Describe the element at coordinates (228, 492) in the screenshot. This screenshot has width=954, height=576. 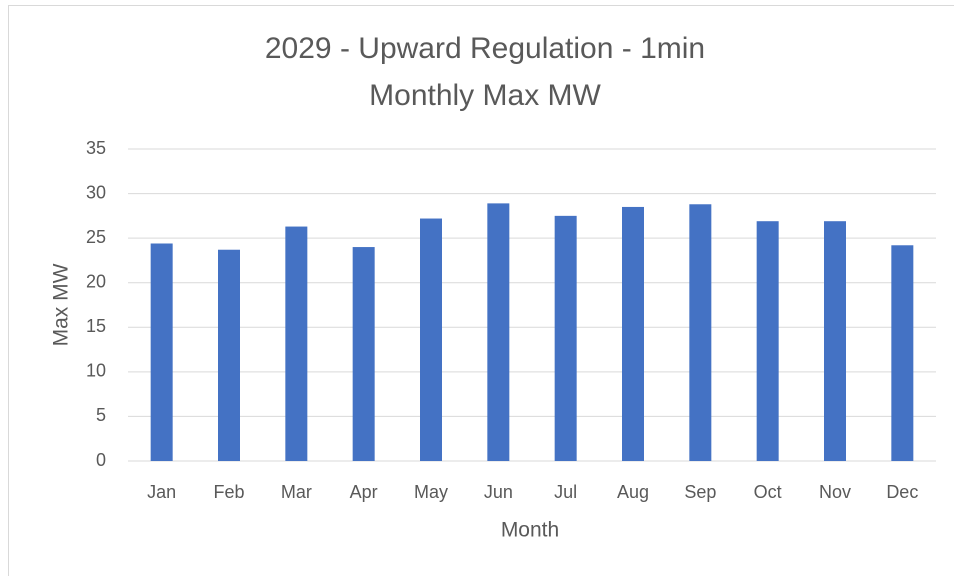
I see `x-tick-label: Feb` at that location.